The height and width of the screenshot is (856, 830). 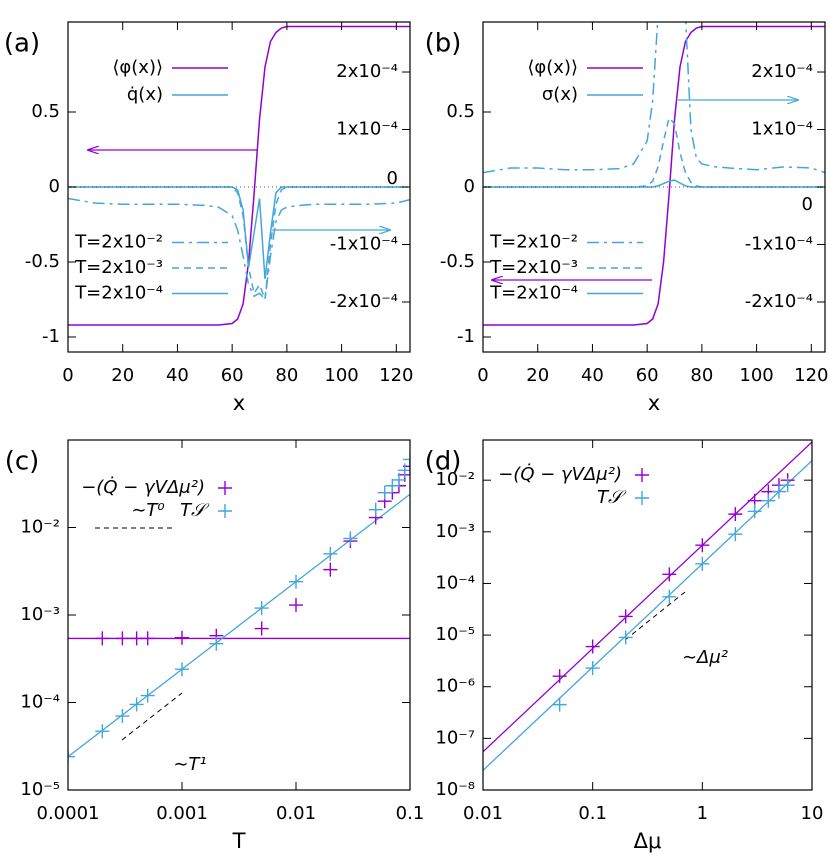 What do you see at coordinates (455, 686) in the screenshot?
I see `y-tick-label: 10⁻⁶` at bounding box center [455, 686].